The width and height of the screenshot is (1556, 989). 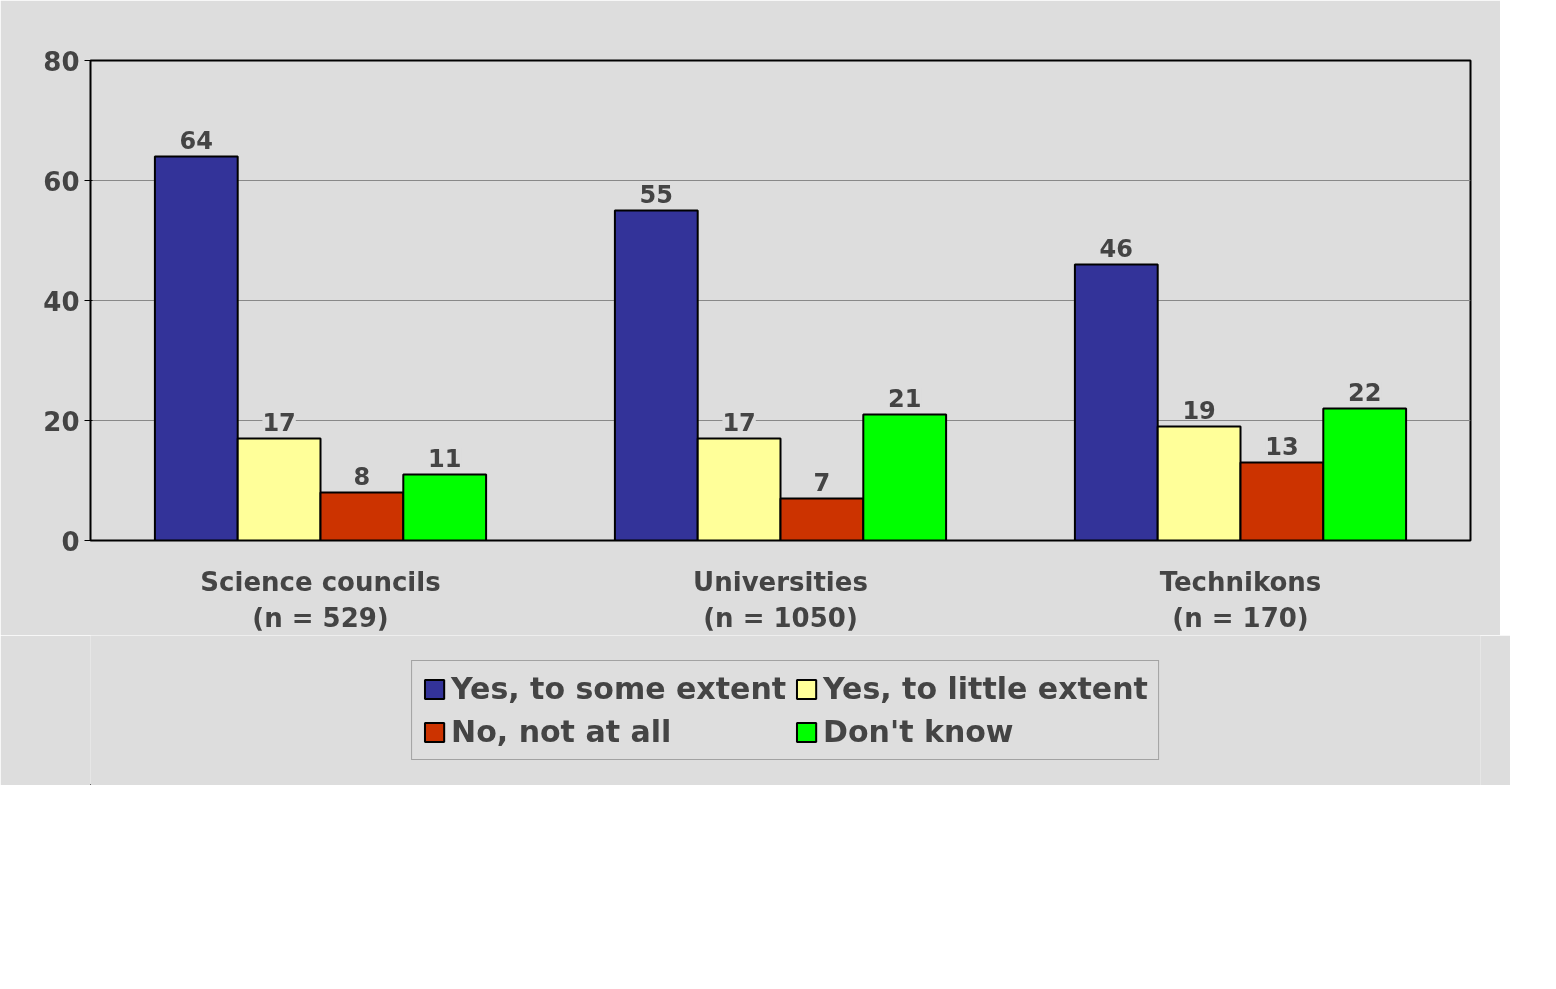 What do you see at coordinates (1240, 599) in the screenshot?
I see `x-tick-label: Technikons (n = 170)` at bounding box center [1240, 599].